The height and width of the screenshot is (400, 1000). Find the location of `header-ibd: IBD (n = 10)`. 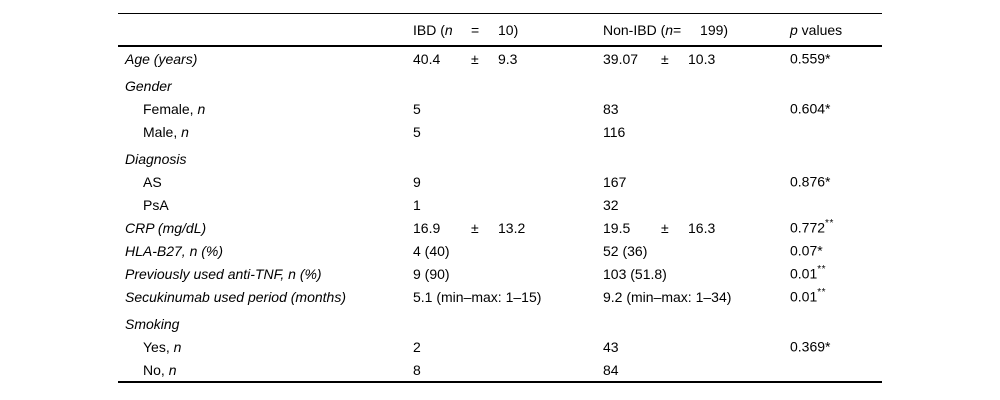

header-ibd: IBD (n = 10) is located at coordinates (508, 30).